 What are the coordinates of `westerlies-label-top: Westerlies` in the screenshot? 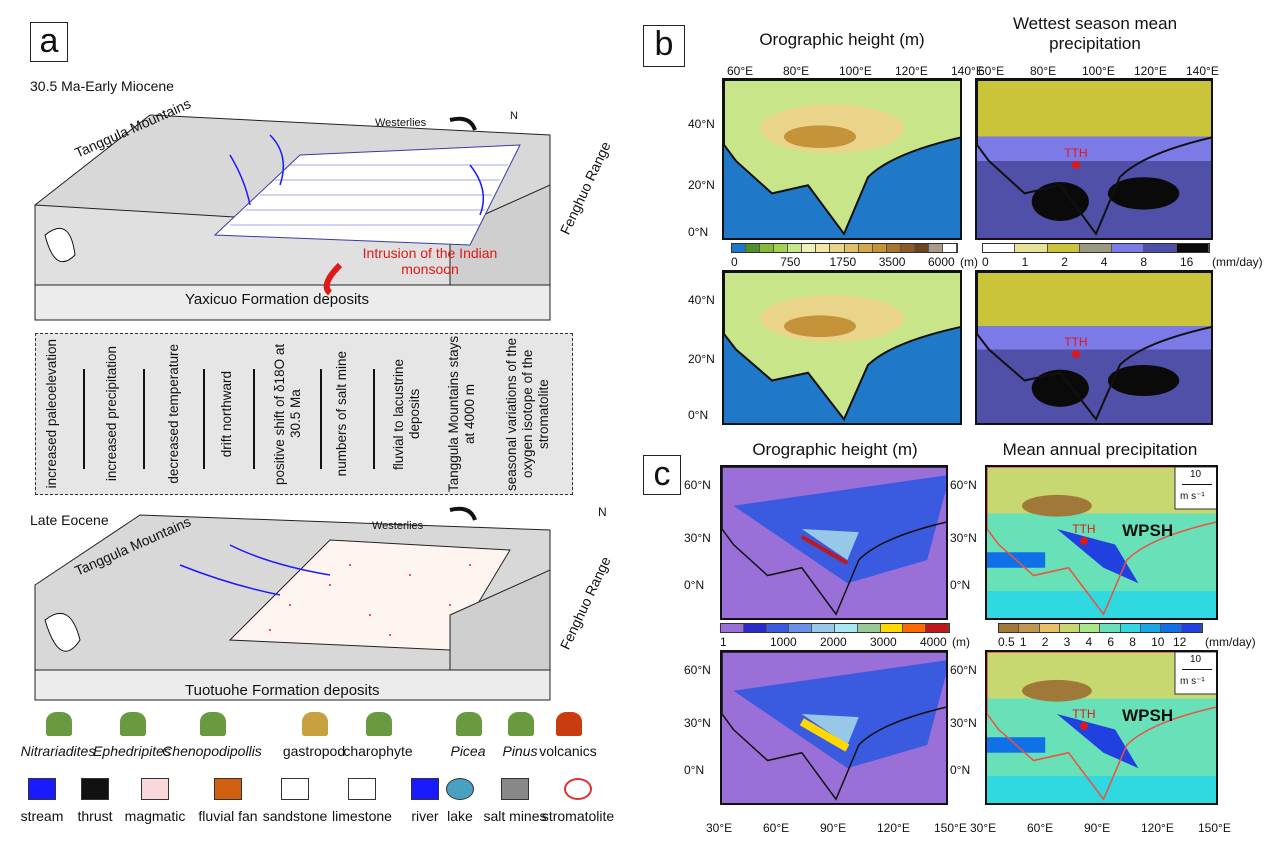 It's located at (401, 123).